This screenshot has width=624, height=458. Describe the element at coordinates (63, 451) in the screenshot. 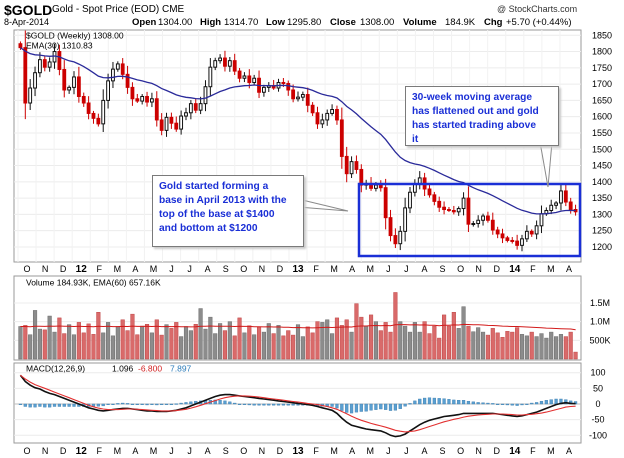

I see `month-label-bottom: D` at that location.